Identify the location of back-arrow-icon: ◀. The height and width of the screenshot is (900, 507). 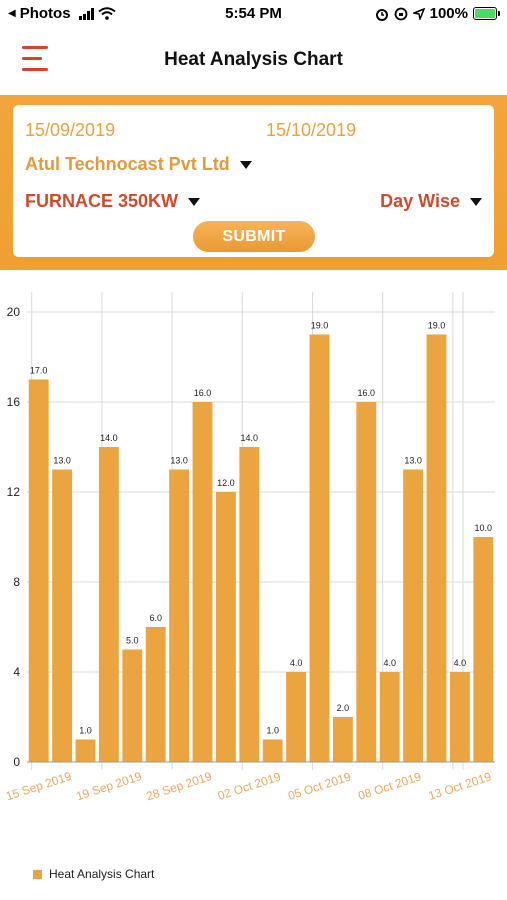
(12, 13).